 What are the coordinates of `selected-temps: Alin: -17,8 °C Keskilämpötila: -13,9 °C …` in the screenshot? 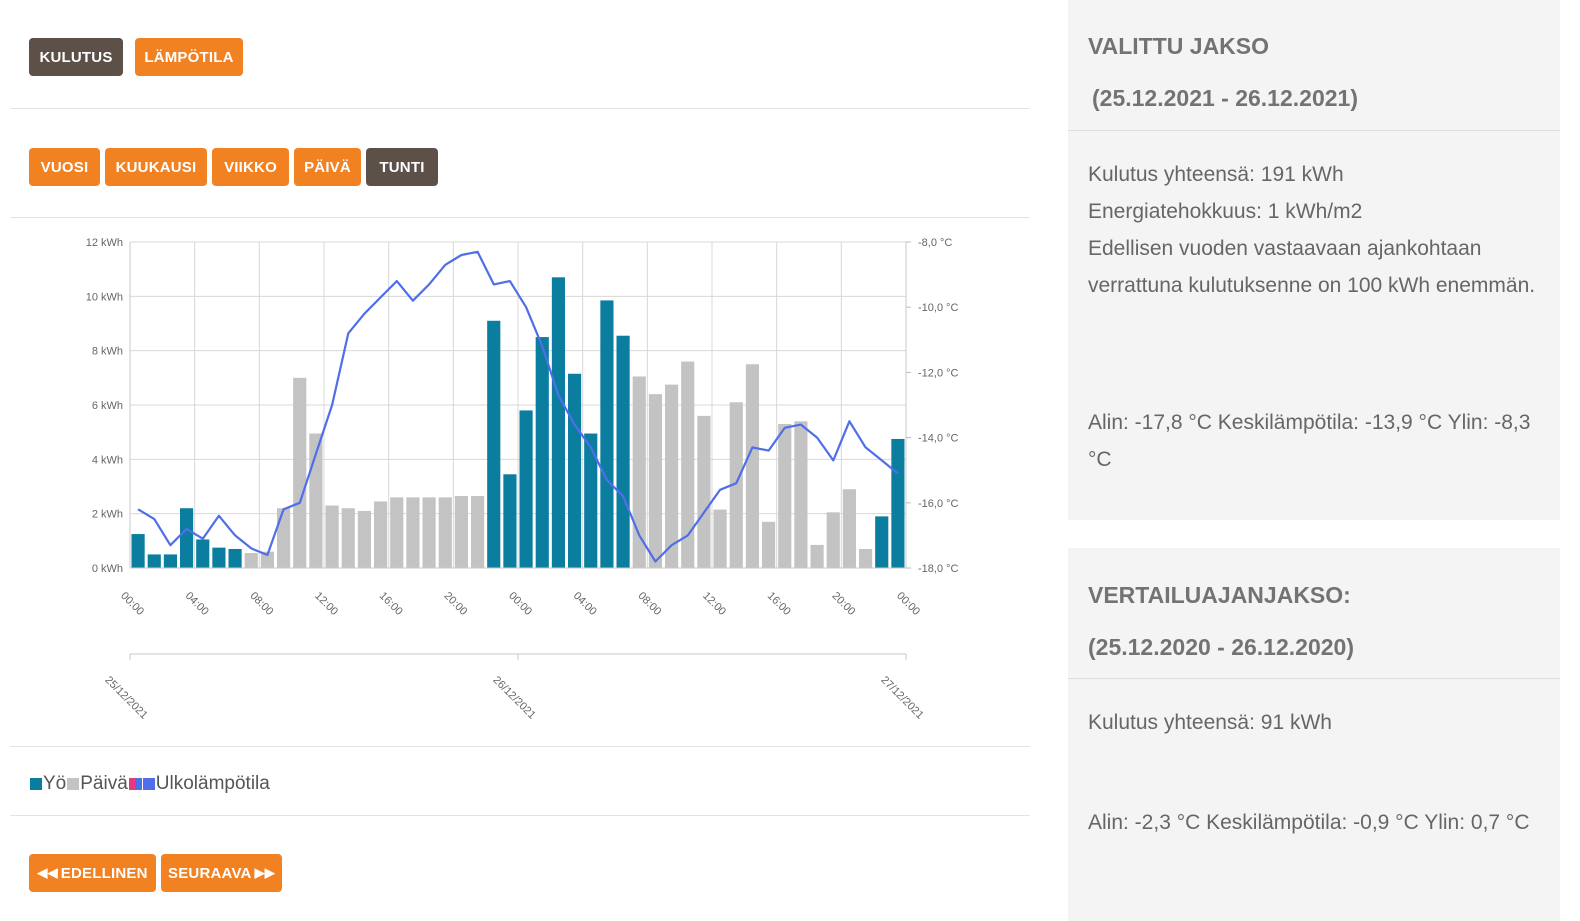 It's located at (1309, 441).